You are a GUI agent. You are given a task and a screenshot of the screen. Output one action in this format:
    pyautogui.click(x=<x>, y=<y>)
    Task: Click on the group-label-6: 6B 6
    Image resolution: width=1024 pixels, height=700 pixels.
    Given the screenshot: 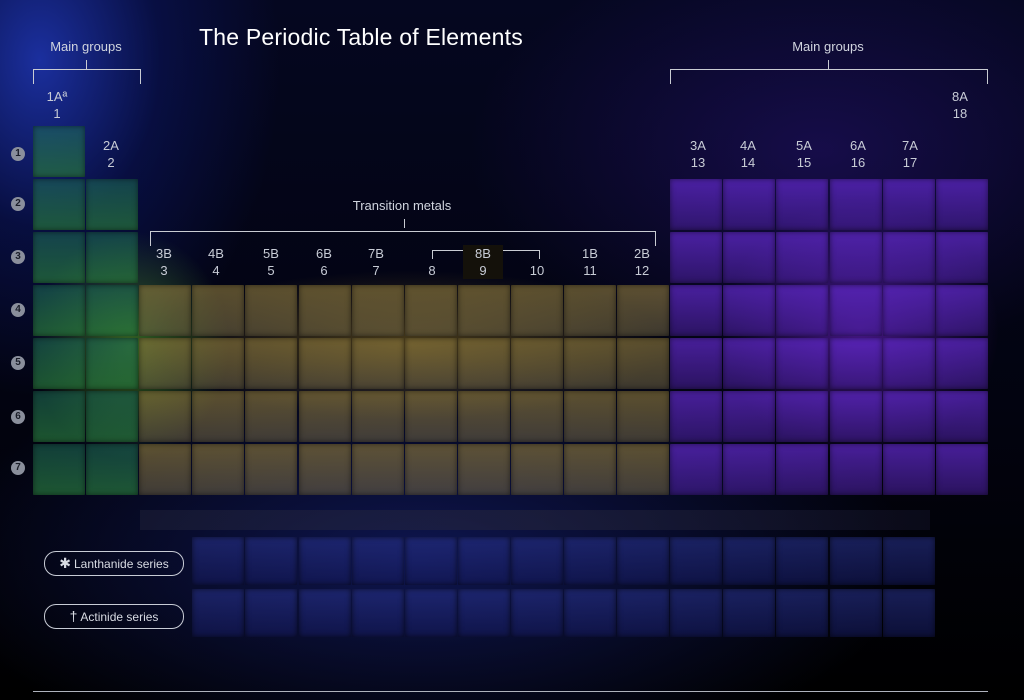 What is the action you would take?
    pyautogui.click(x=324, y=262)
    